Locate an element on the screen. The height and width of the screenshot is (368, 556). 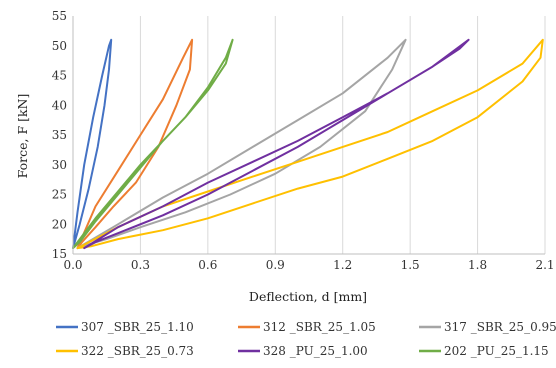
y-tick-label: 20 is located at coordinates (59, 224).